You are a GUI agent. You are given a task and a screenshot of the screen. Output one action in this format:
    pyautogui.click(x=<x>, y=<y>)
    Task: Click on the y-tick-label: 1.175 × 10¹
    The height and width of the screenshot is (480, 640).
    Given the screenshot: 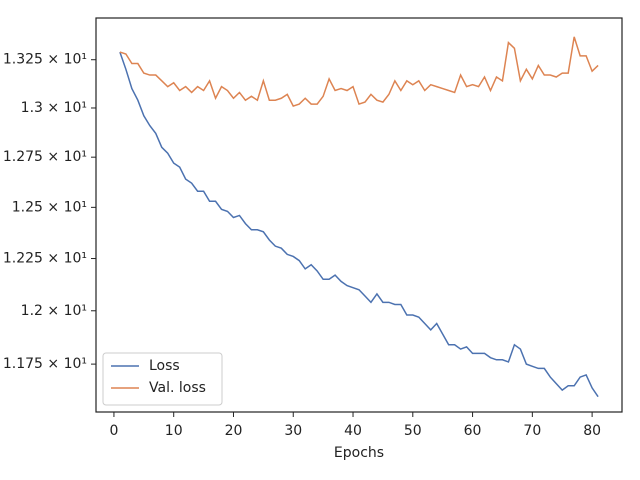 What is the action you would take?
    pyautogui.click(x=45, y=364)
    